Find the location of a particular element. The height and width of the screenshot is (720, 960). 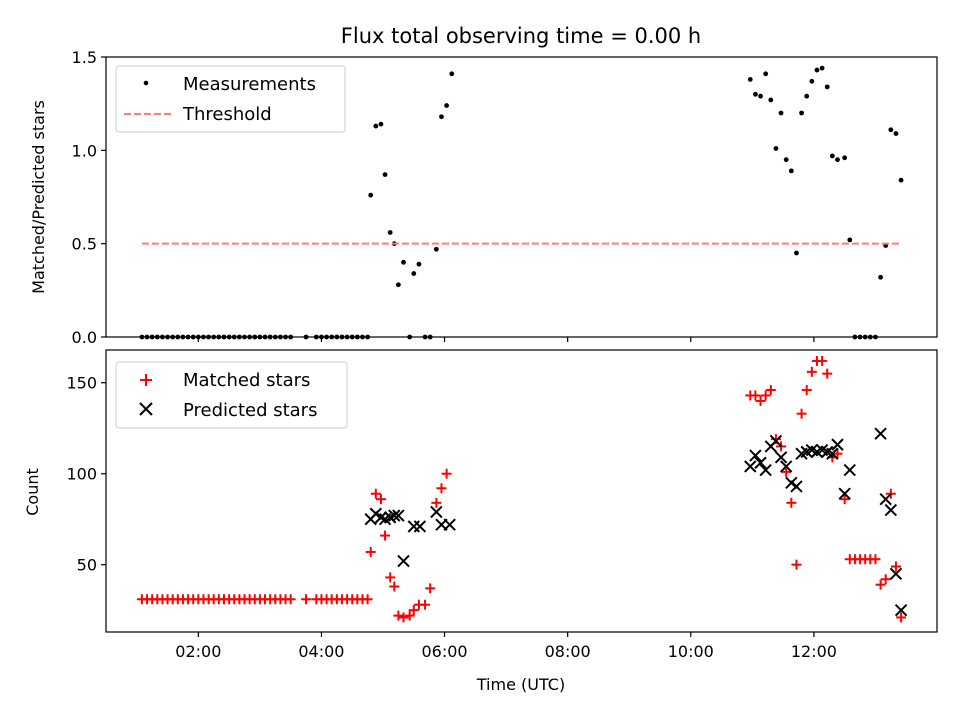

legend-marker-matched is located at coordinates (146, 380).